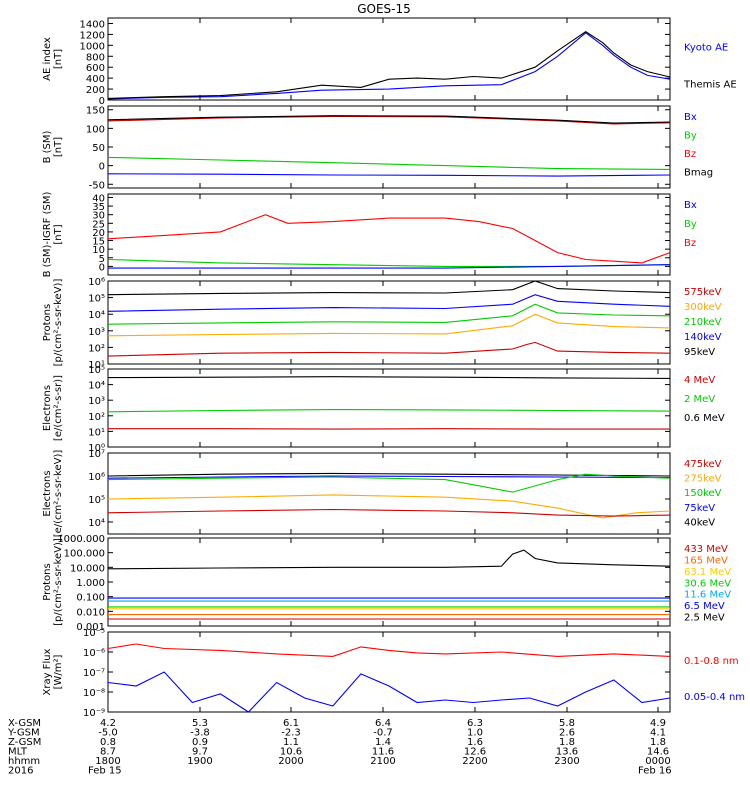 This screenshot has width=750, height=800. I want to click on x-row-value: 1.0, so click(475, 733).